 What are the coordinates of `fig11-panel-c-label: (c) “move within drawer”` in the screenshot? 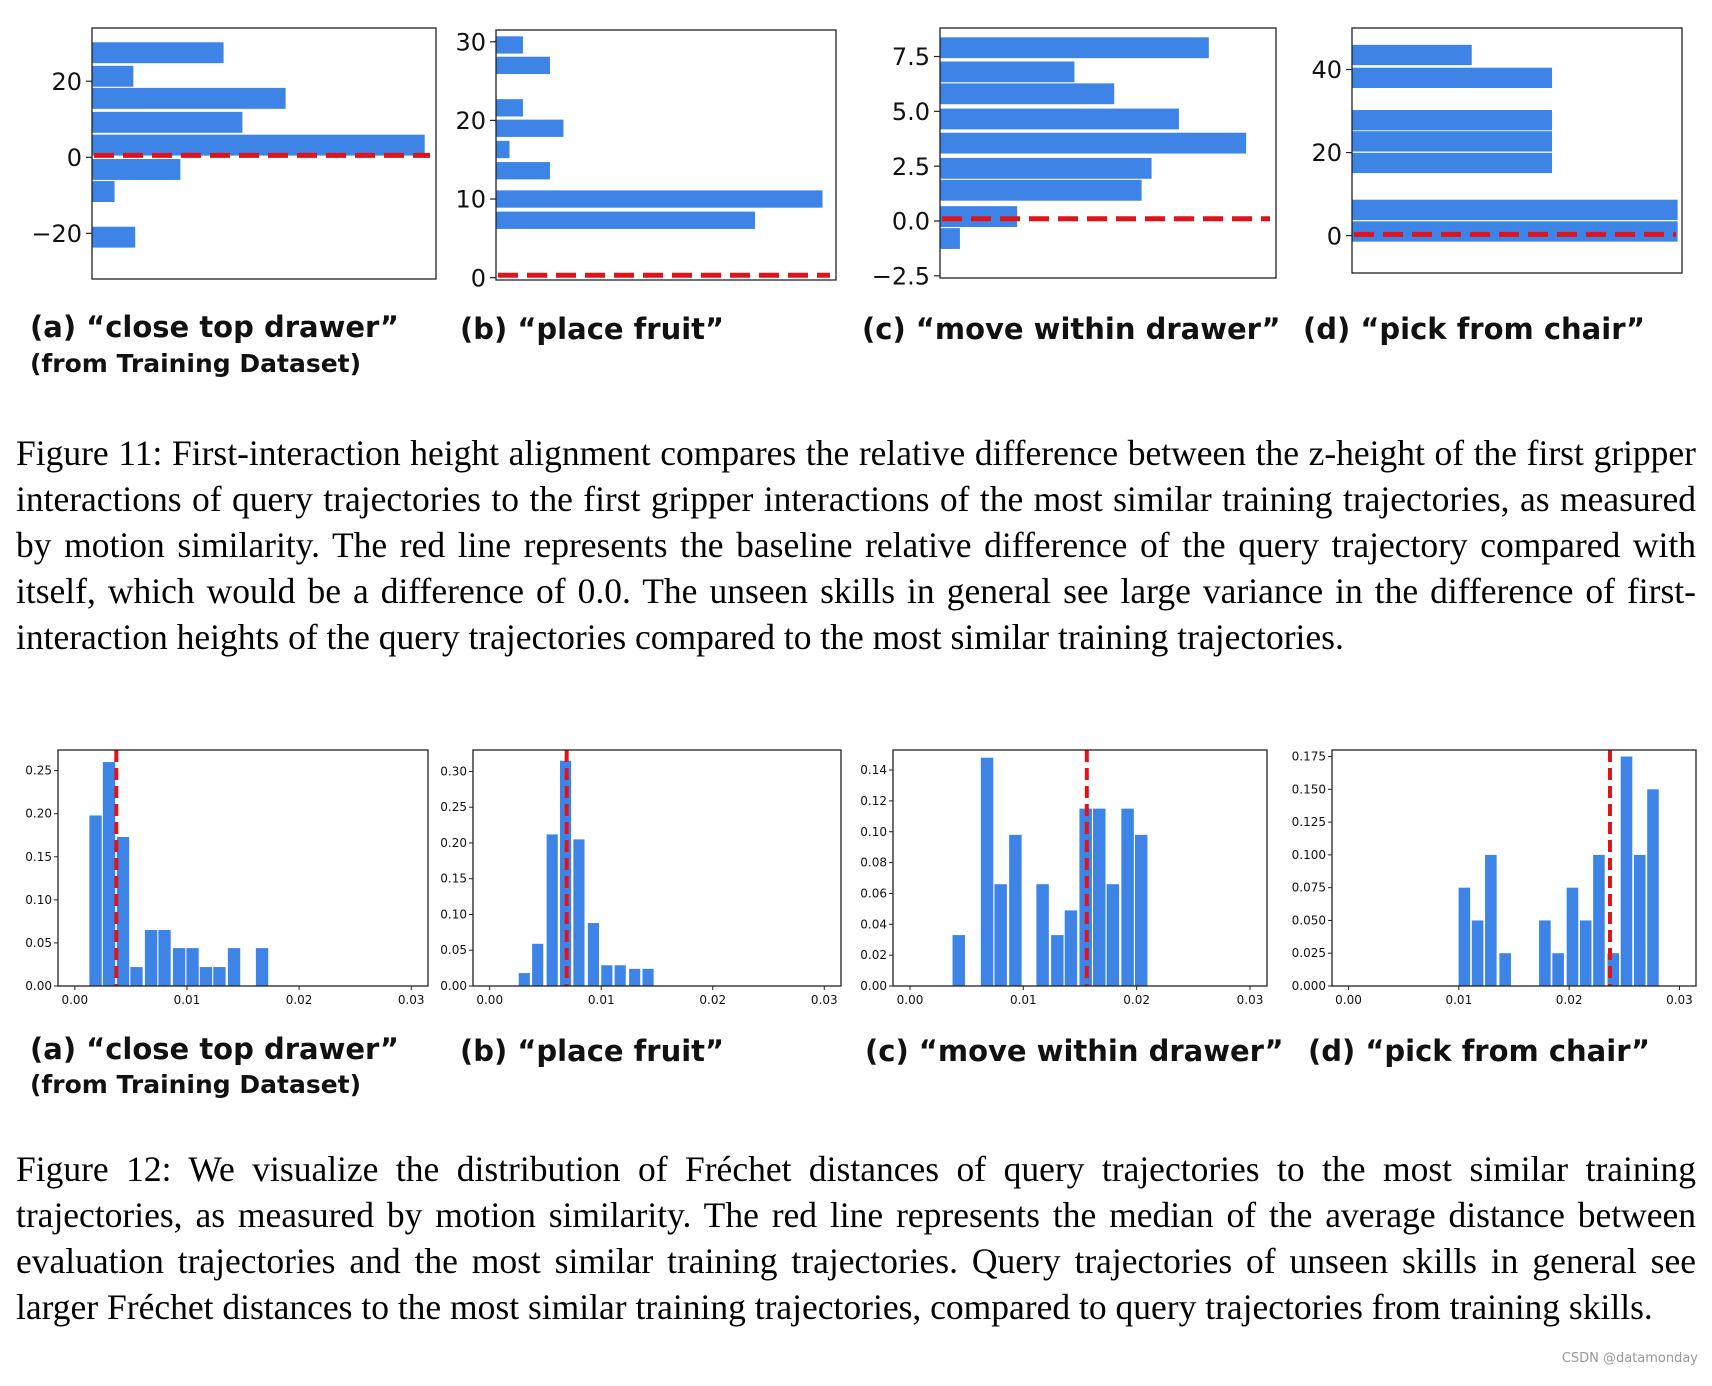 It's located at (1071, 329).